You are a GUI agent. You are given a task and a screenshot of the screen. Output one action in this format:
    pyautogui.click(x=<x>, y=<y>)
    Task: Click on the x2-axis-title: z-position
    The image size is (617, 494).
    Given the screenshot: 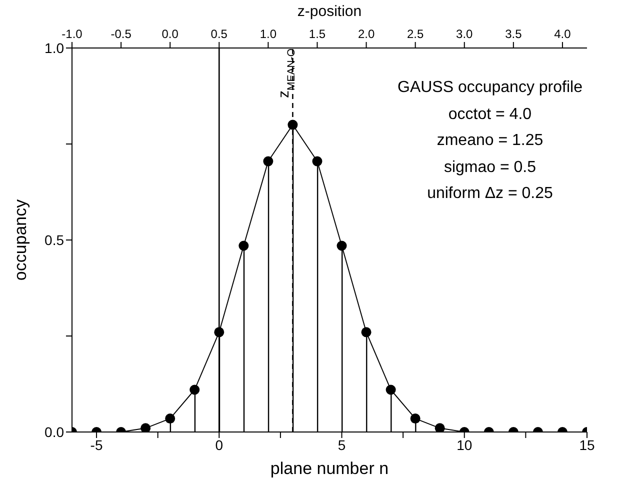 What is the action you would take?
    pyautogui.click(x=329, y=11)
    